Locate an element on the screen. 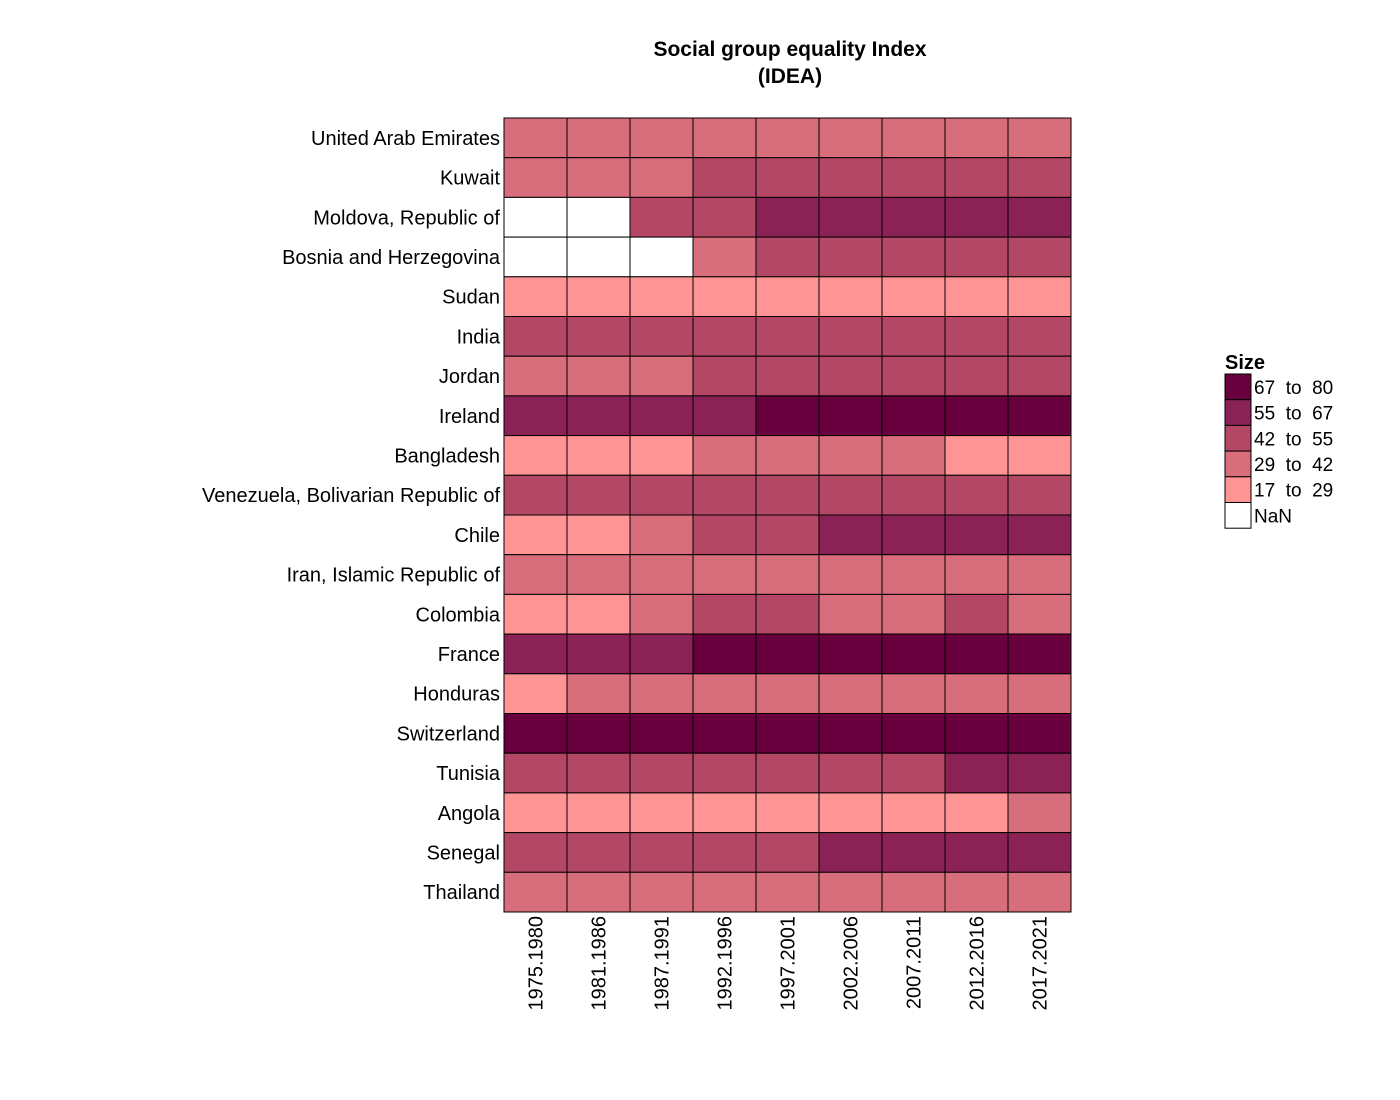  x-tick-label: 1975.1980 is located at coordinates (537, 963).